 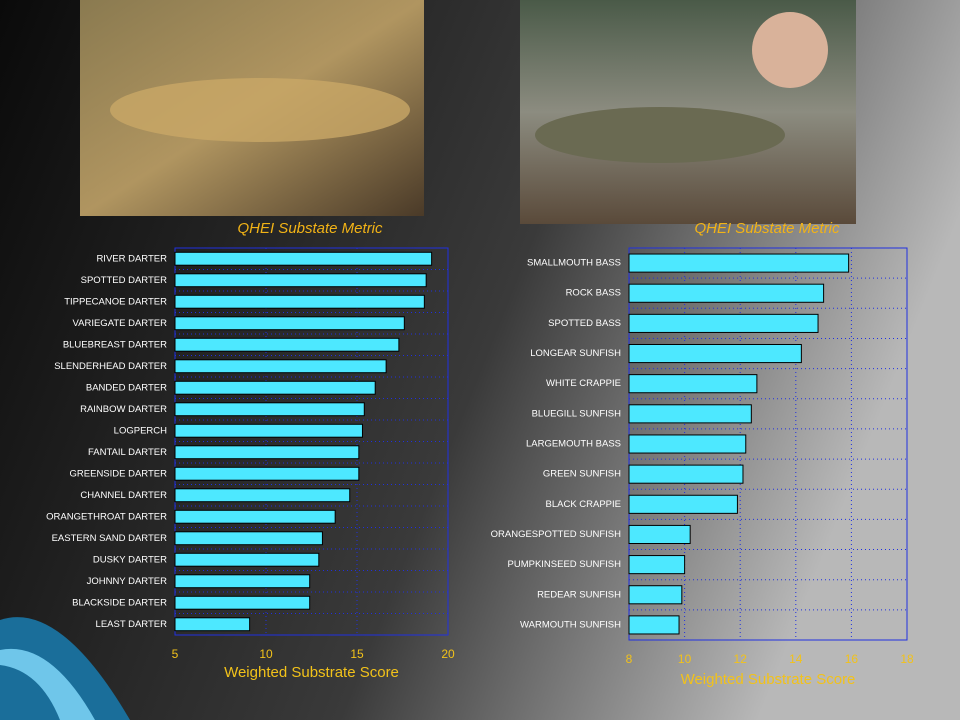 I want to click on category-label: BANDED DARTER, so click(x=126, y=387).